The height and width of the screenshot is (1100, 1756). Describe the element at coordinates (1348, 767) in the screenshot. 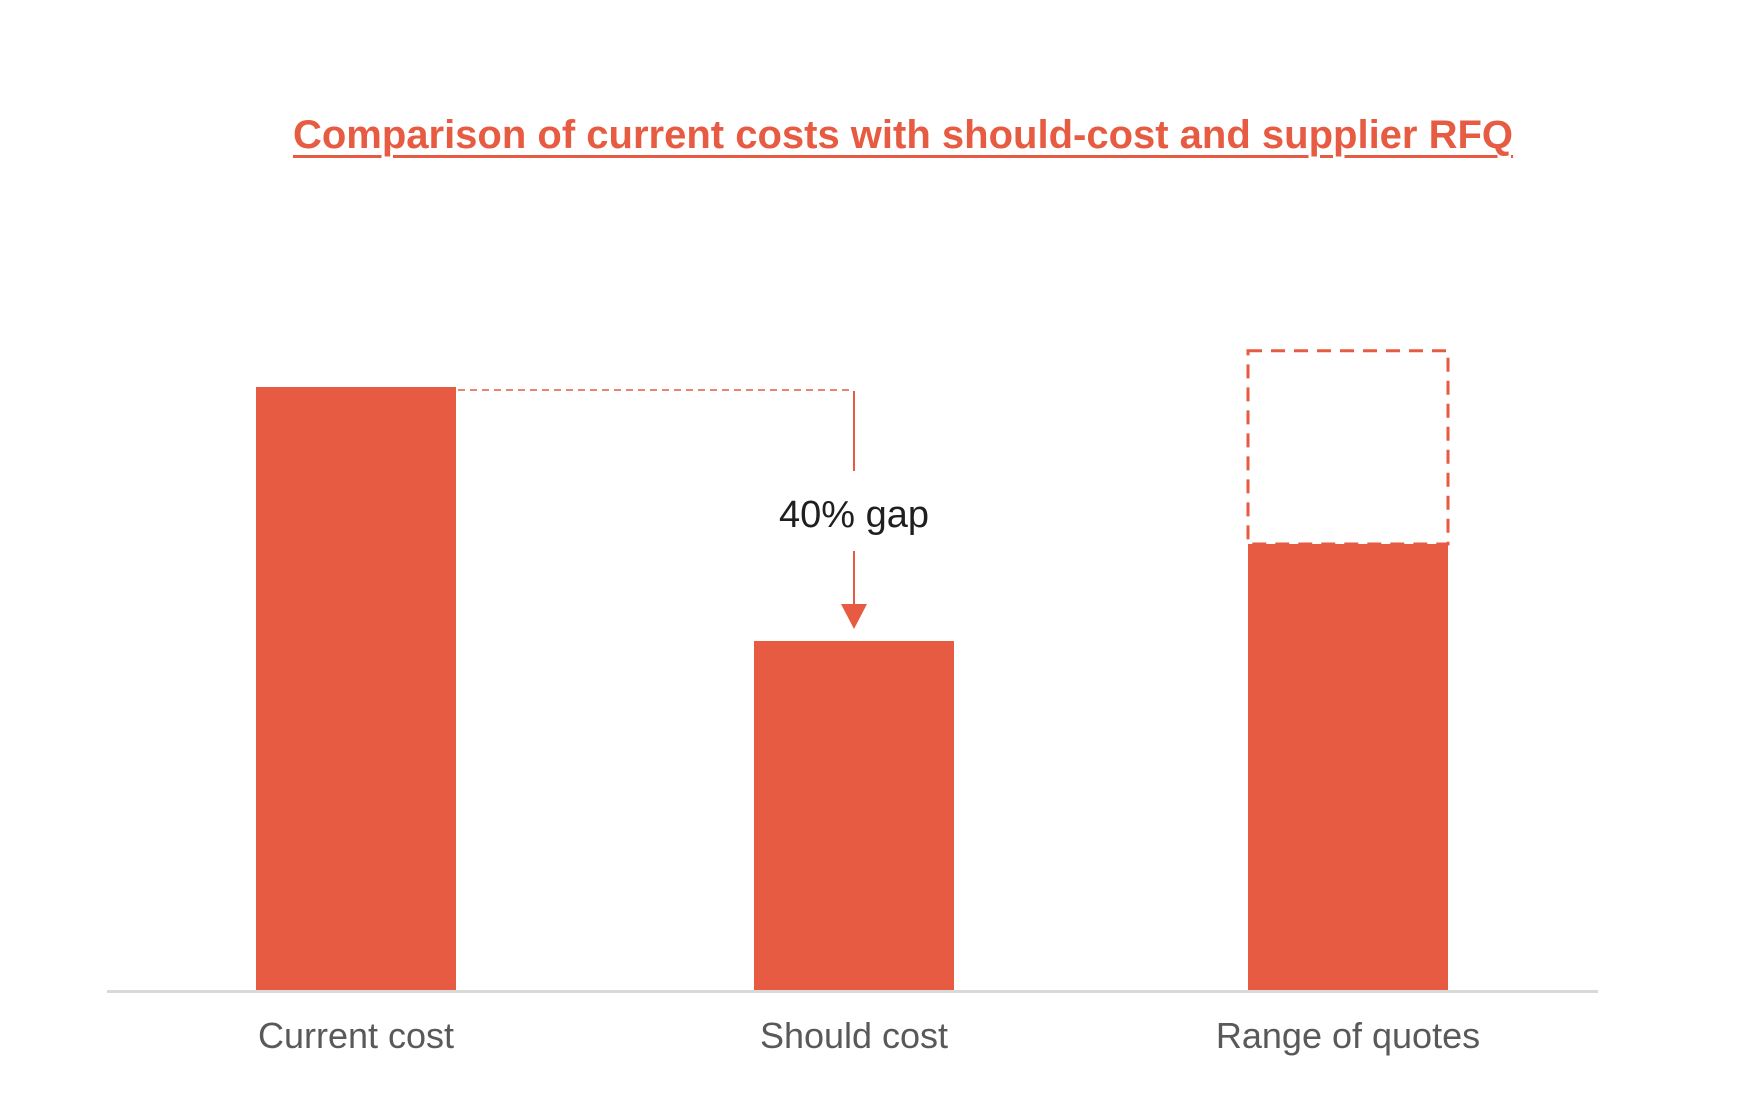

I see `bar-range-of-quotes` at that location.